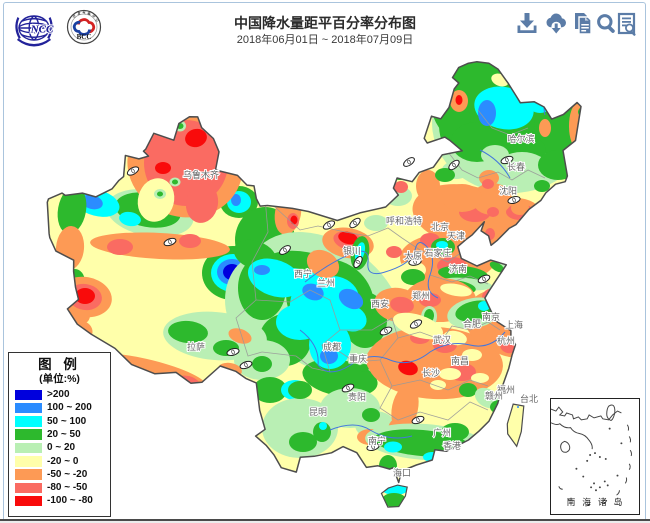 Image resolution: width=650 pixels, height=523 pixels. I want to click on svg-text: 长沙, so click(431, 372).